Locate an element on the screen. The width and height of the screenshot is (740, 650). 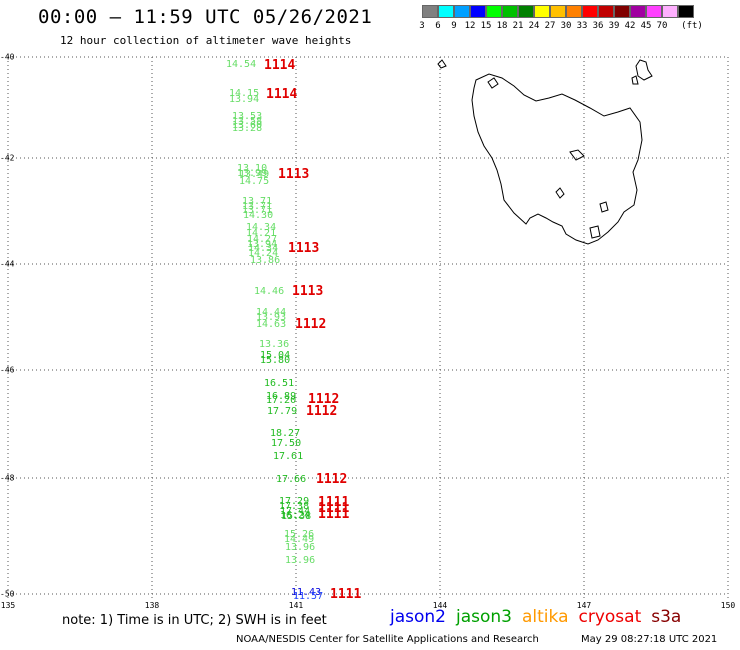
scale-label: 36 is located at coordinates (598, 26).